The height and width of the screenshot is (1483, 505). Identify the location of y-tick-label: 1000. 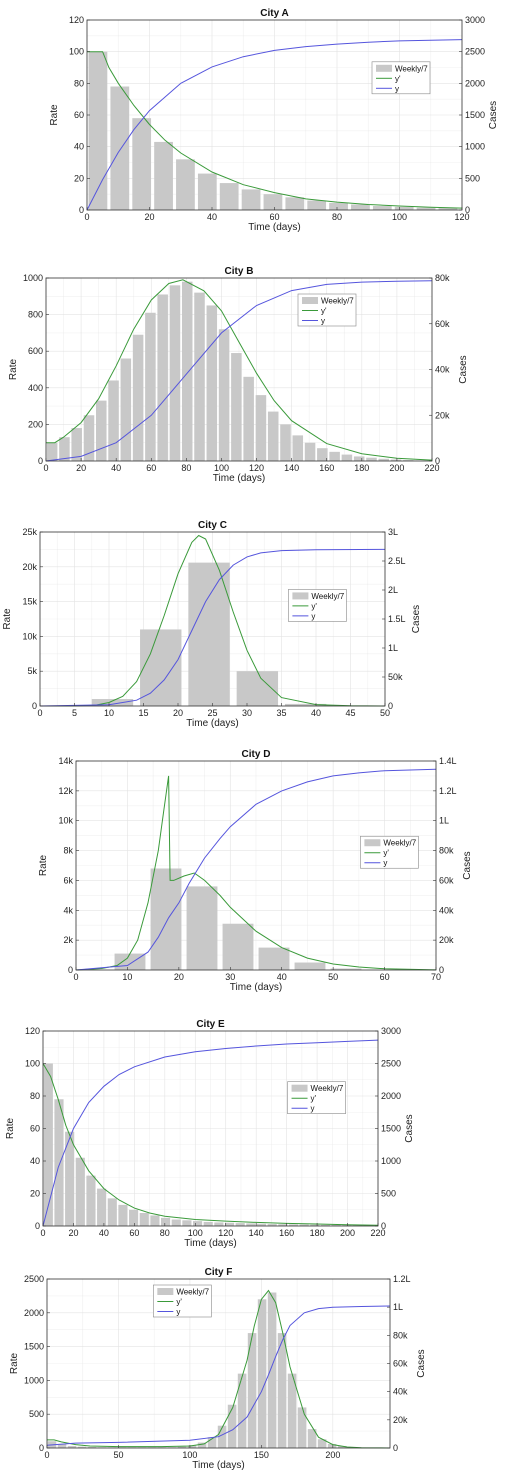
(34, 1380).